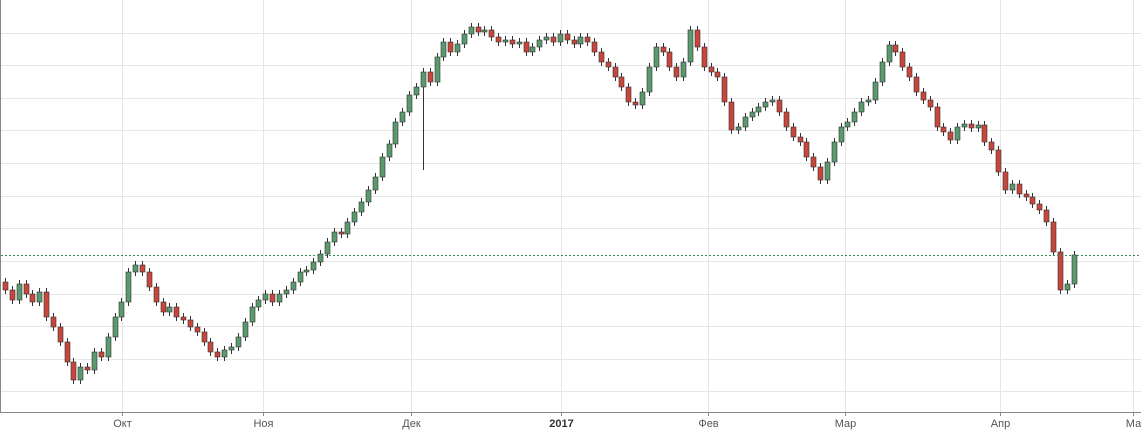  I want to click on x-tick-label: Мар, so click(846, 424).